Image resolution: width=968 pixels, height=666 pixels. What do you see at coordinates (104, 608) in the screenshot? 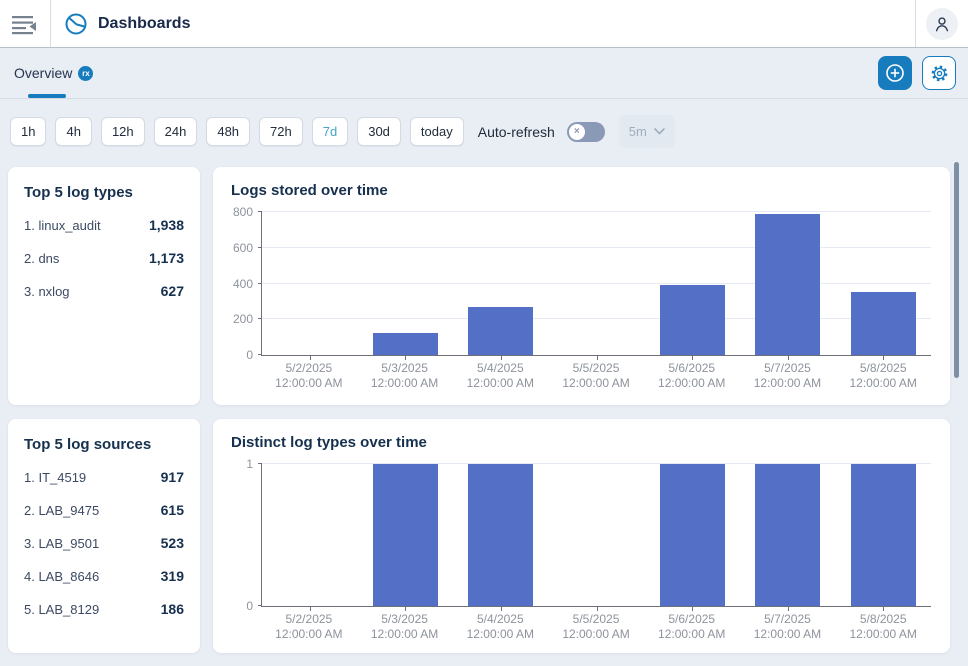
I see `list-item: 5. LAB_8129 186` at bounding box center [104, 608].